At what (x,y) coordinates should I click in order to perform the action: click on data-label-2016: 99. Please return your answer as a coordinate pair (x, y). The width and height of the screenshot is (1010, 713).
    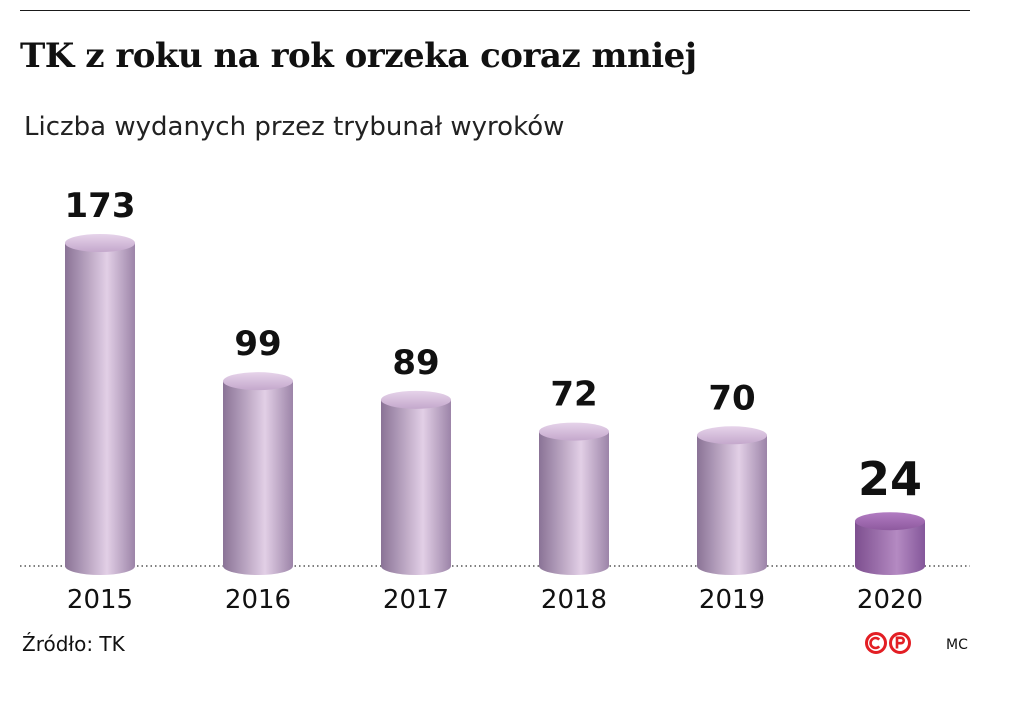
    Looking at the image, I should click on (257, 344).